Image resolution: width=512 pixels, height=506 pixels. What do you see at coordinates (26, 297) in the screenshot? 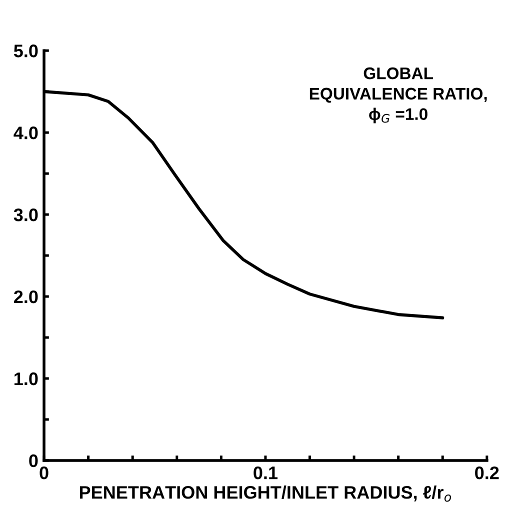
I see `y-tick-label: 2.0` at bounding box center [26, 297].